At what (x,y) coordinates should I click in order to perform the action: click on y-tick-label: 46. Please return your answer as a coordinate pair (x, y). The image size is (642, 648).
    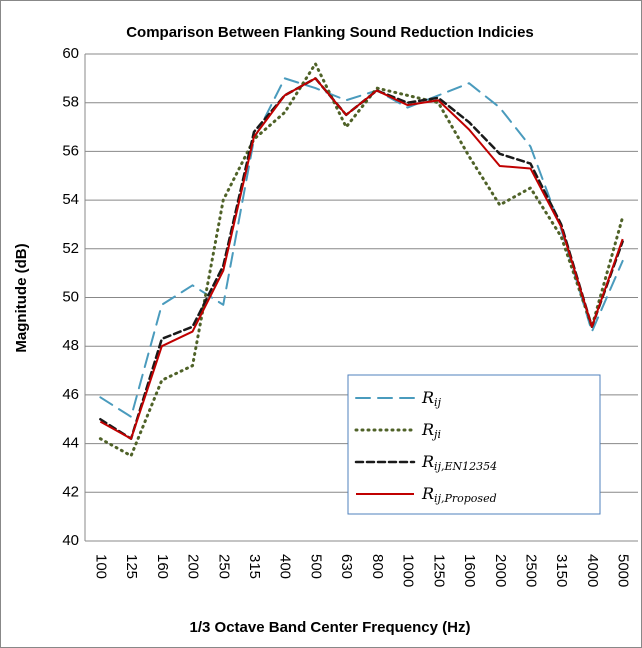
    Looking at the image, I should click on (70, 394).